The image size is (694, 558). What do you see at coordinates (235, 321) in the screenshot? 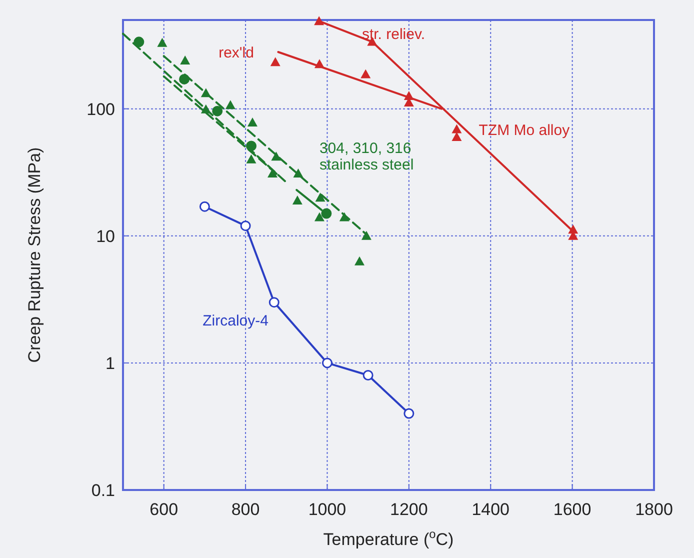
I see `annotation: Zircaloy-4` at bounding box center [235, 321].